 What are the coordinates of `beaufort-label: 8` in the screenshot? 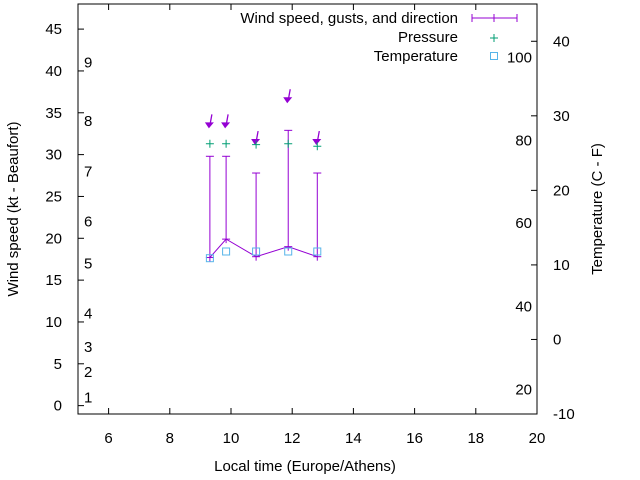 It's located at (88, 121).